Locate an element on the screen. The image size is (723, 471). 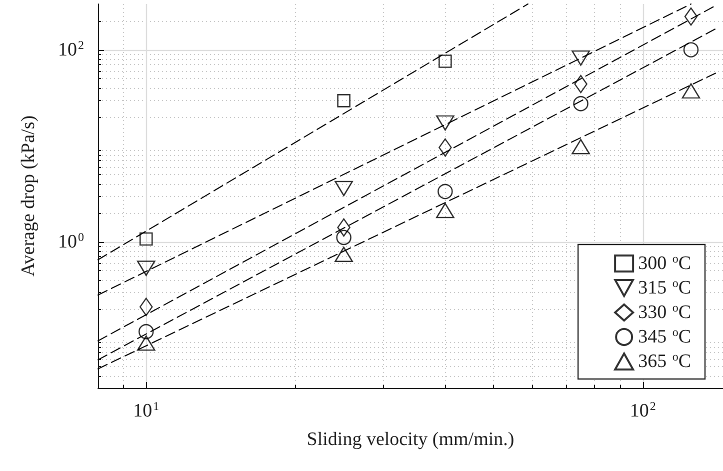
y-axis-title: Average drop (kPa/s) is located at coordinates (28, 196).